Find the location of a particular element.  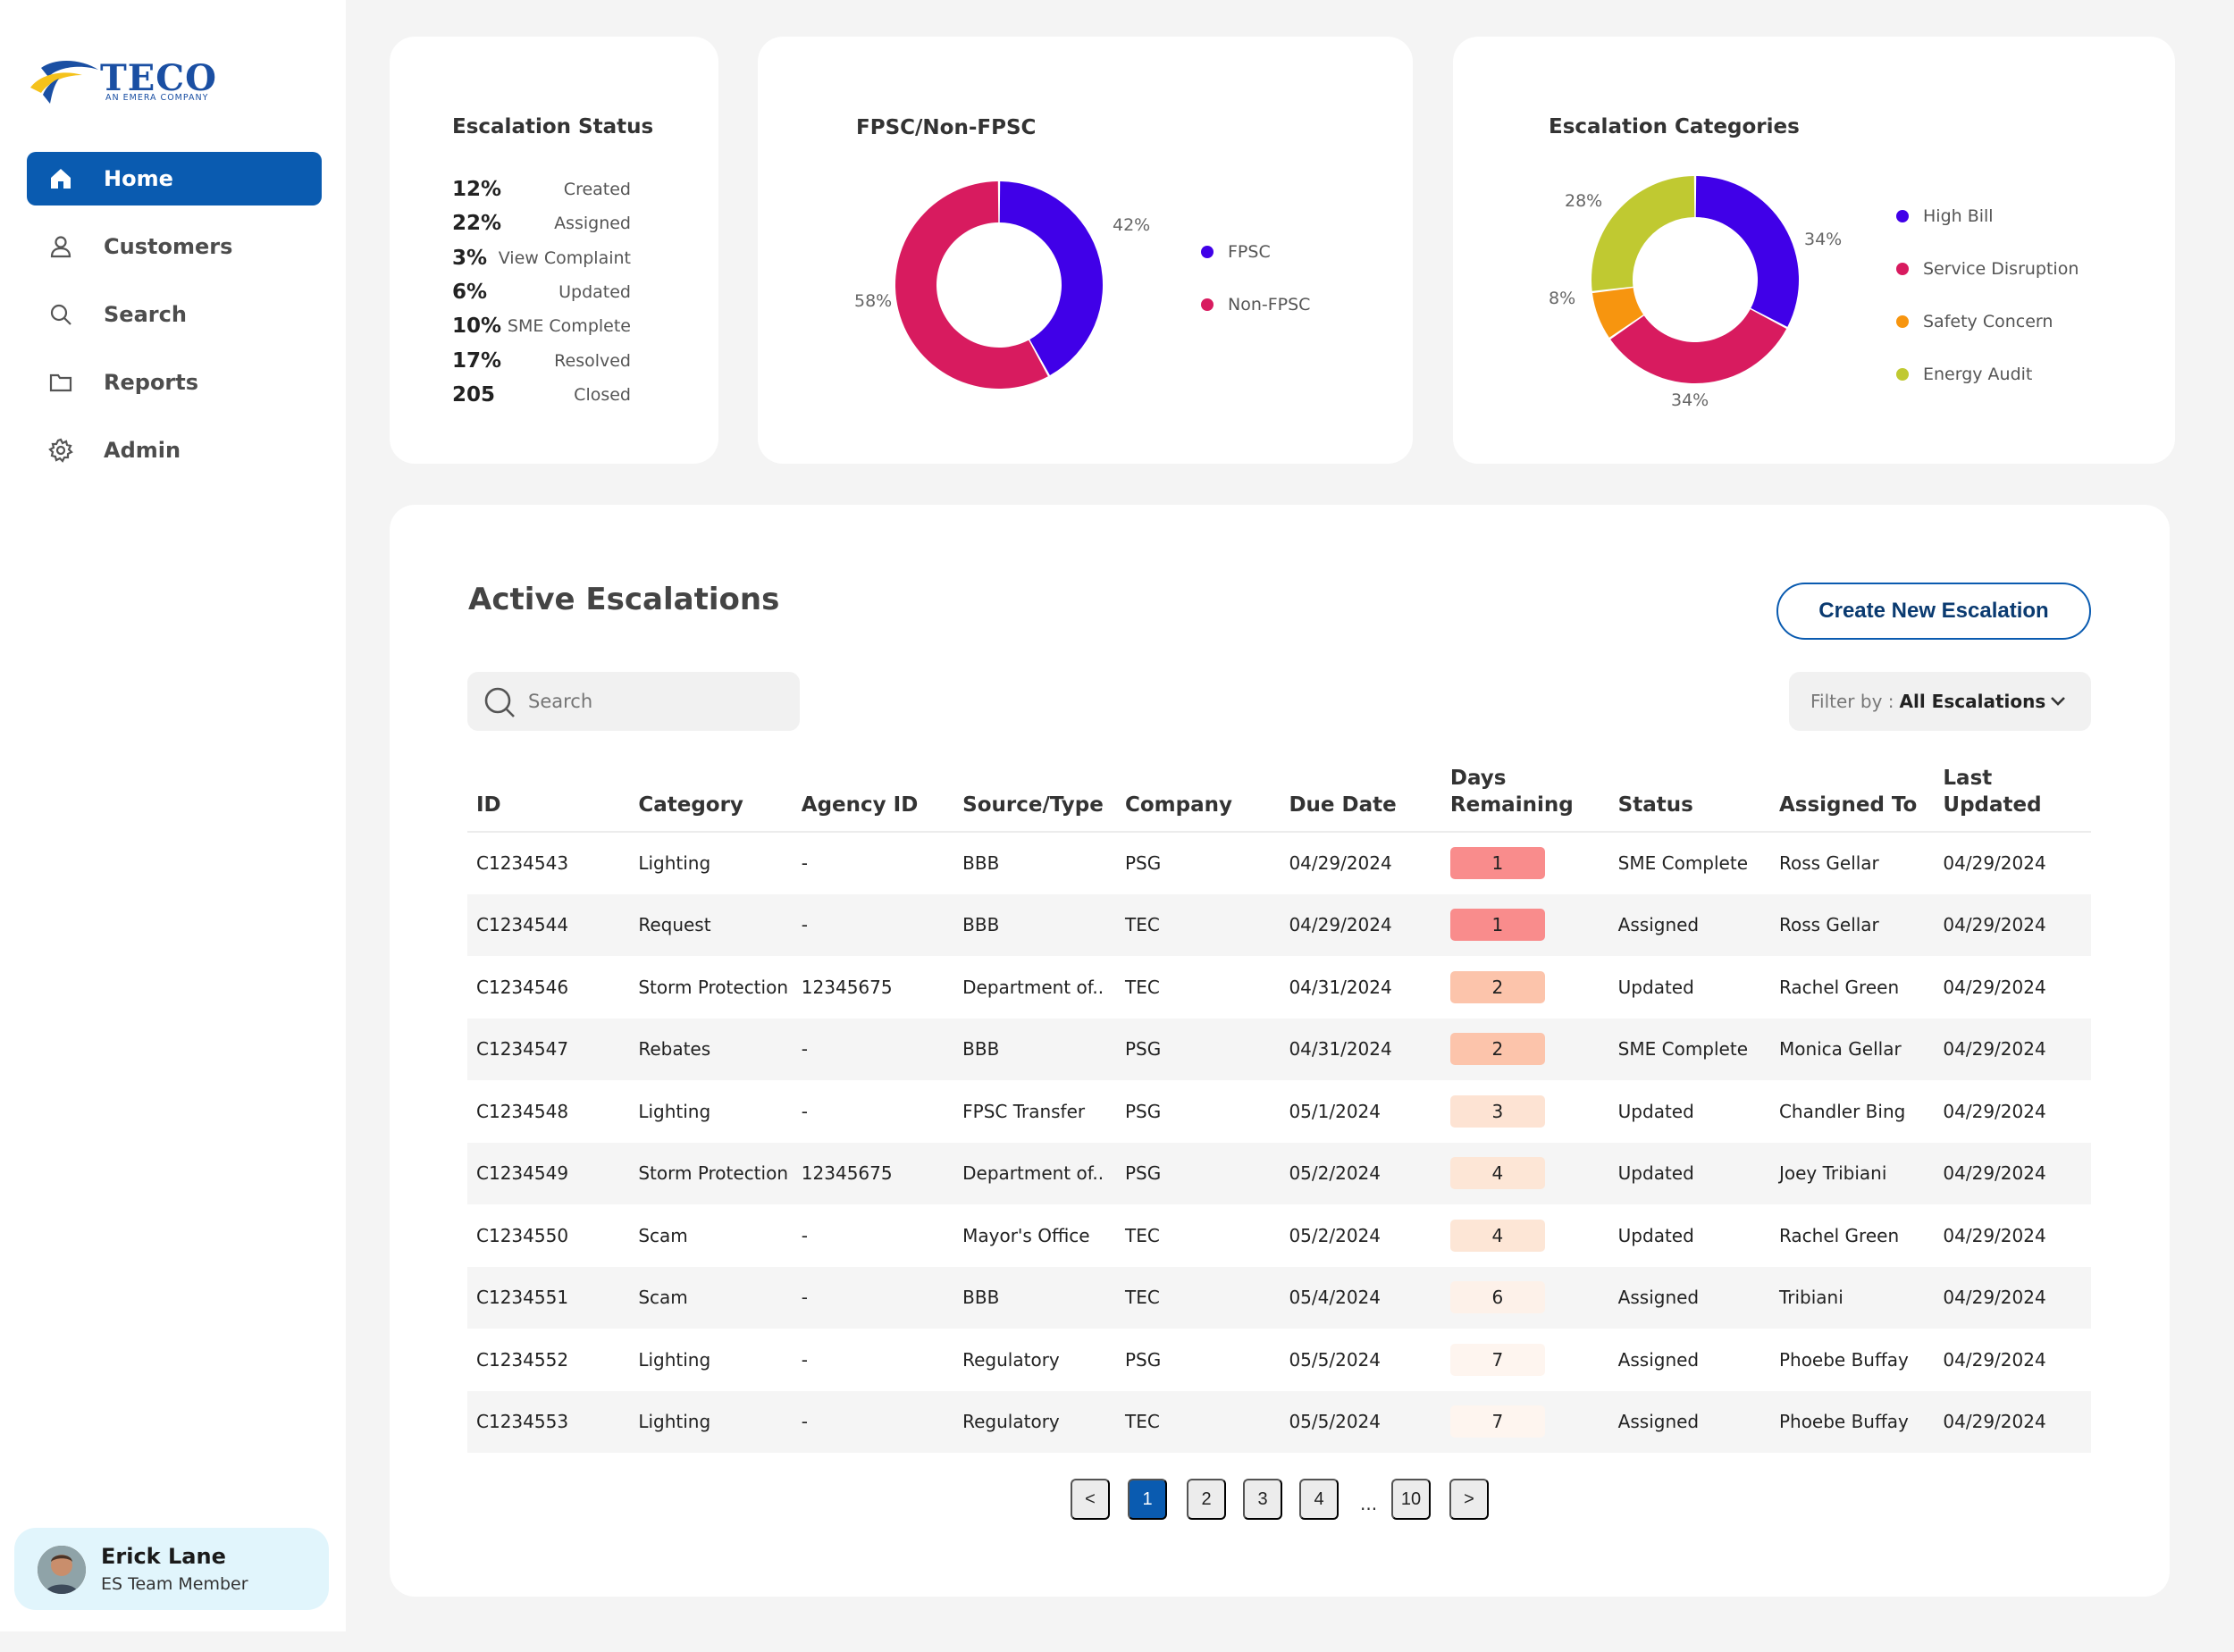

page-button-4: 4 is located at coordinates (1319, 1499).